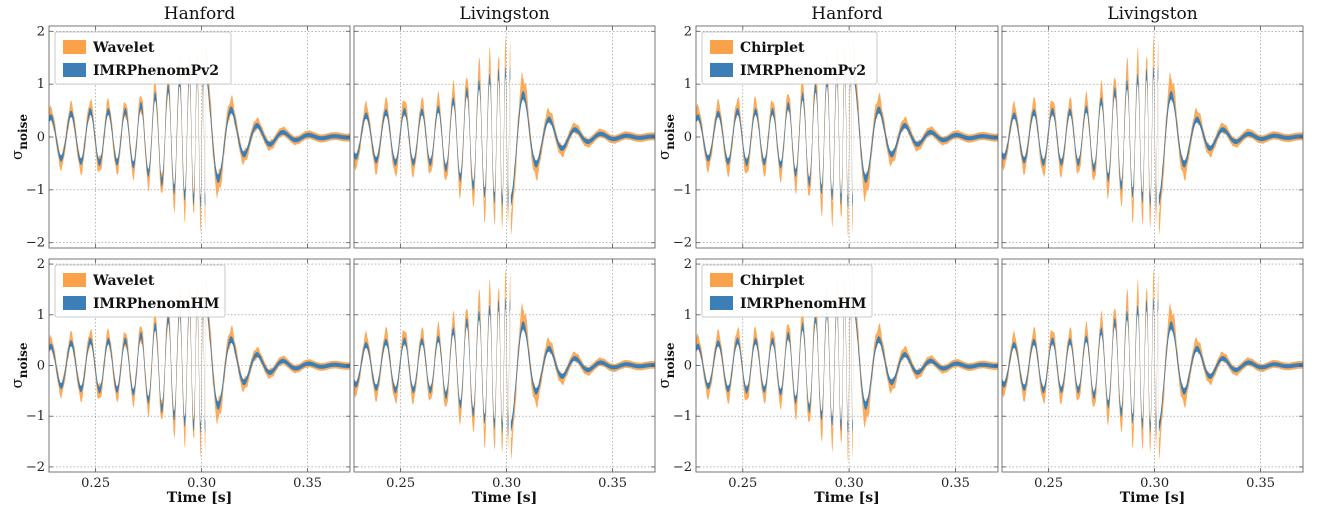  Describe the element at coordinates (140, 291) in the screenshot. I see `legend: Wavelet IMRPhenomHM` at that location.